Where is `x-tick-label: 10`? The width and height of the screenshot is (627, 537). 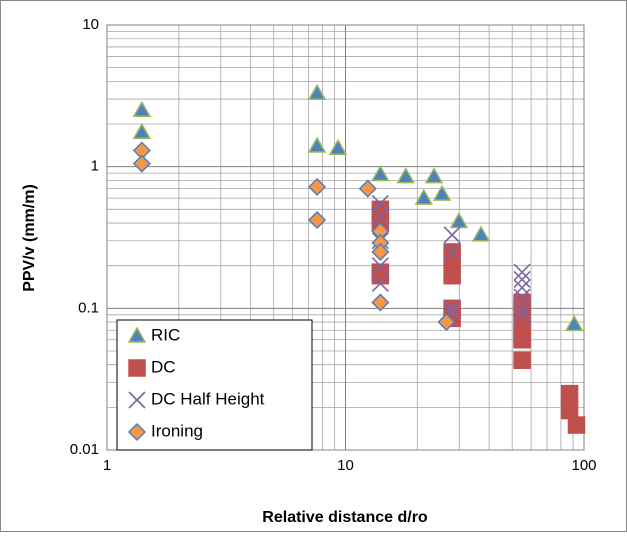 x-tick-label: 10 is located at coordinates (345, 465).